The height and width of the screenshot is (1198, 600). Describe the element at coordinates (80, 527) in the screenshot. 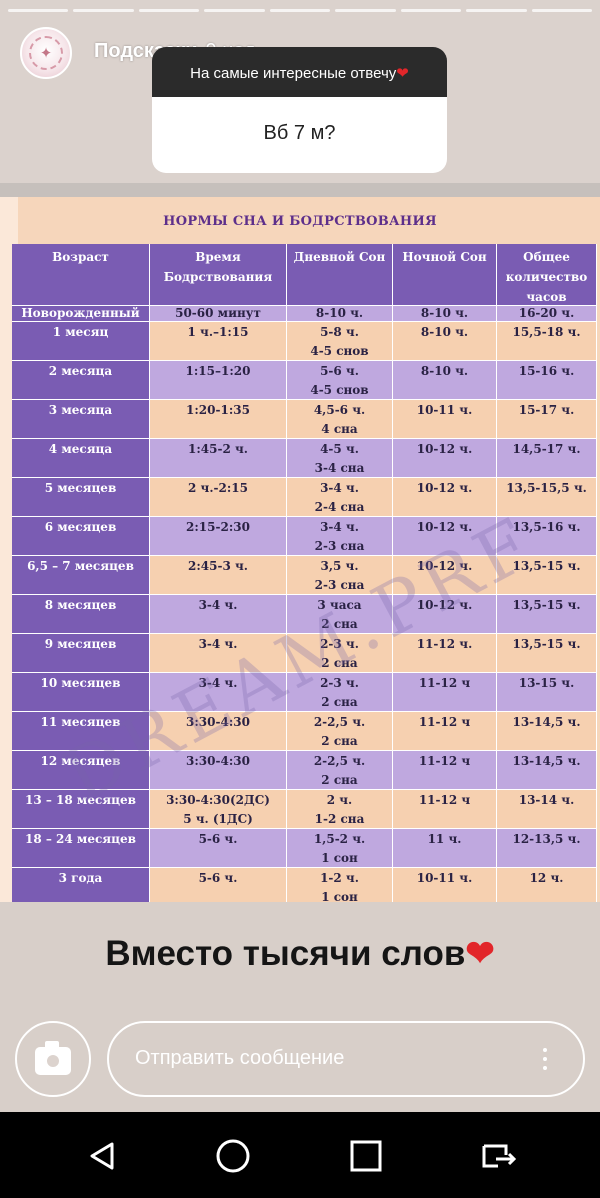

I see `cell-text: 6 месяцев` at that location.